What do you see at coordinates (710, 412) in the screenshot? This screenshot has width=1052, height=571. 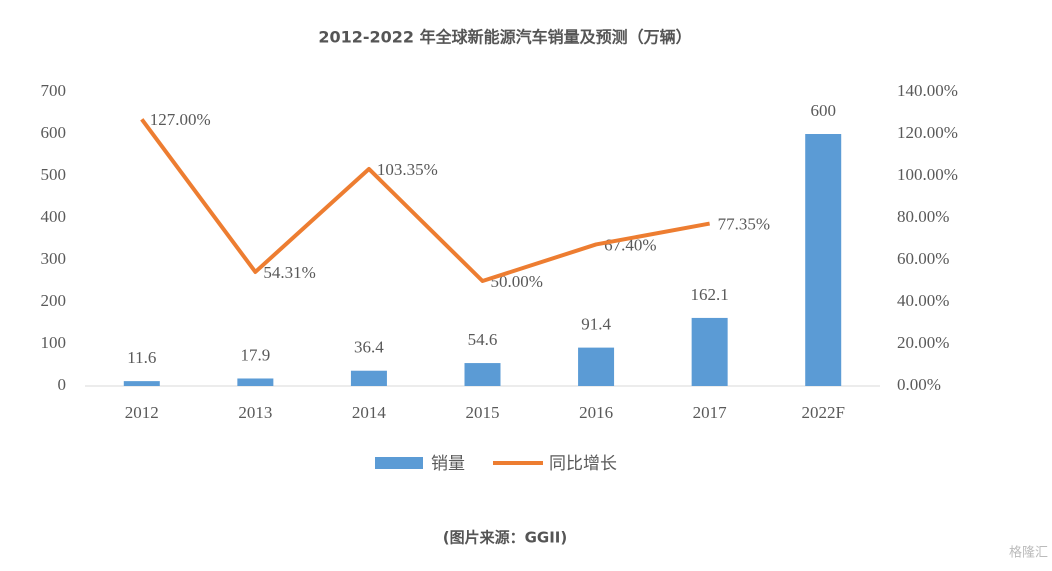 I see `x-tick-label: 2017` at bounding box center [710, 412].